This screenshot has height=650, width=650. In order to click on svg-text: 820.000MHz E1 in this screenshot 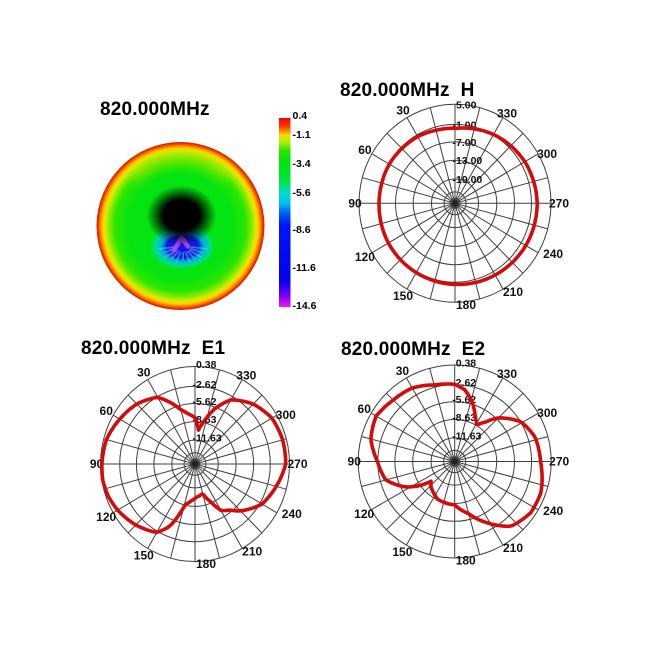, I will do `click(153, 348)`.